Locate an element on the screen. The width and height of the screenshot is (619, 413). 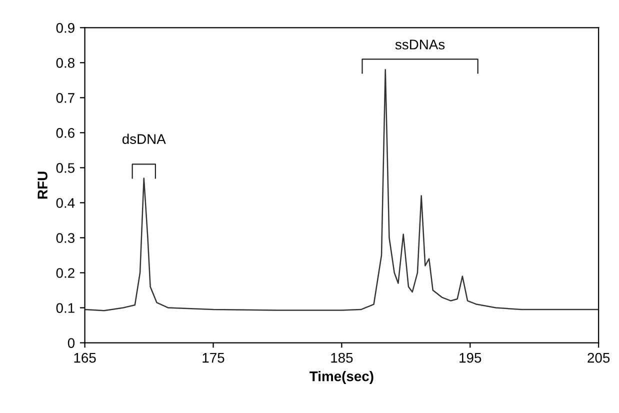
y-tick-label: 0.4 is located at coordinates (65, 203).